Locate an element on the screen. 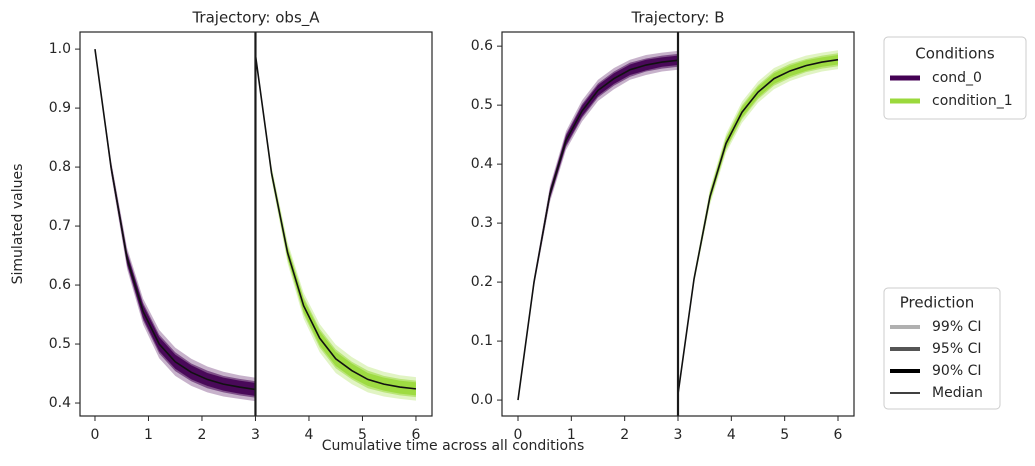 This screenshot has height=466, width=1035. y-tick-label: 0.0 is located at coordinates (482, 400).